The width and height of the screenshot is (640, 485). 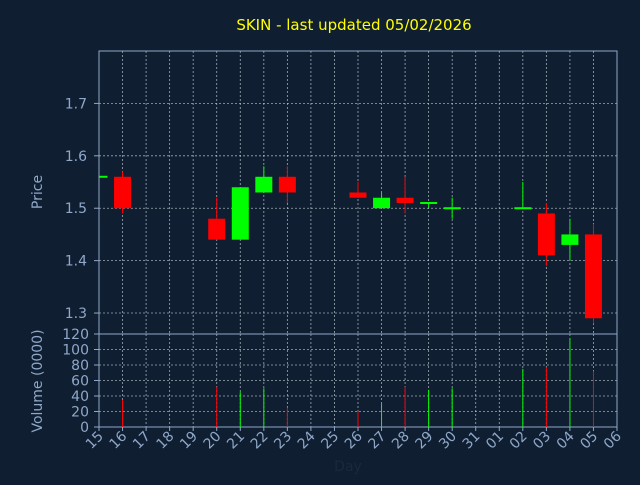 I want to click on x-tick-label: 29, so click(x=425, y=441).